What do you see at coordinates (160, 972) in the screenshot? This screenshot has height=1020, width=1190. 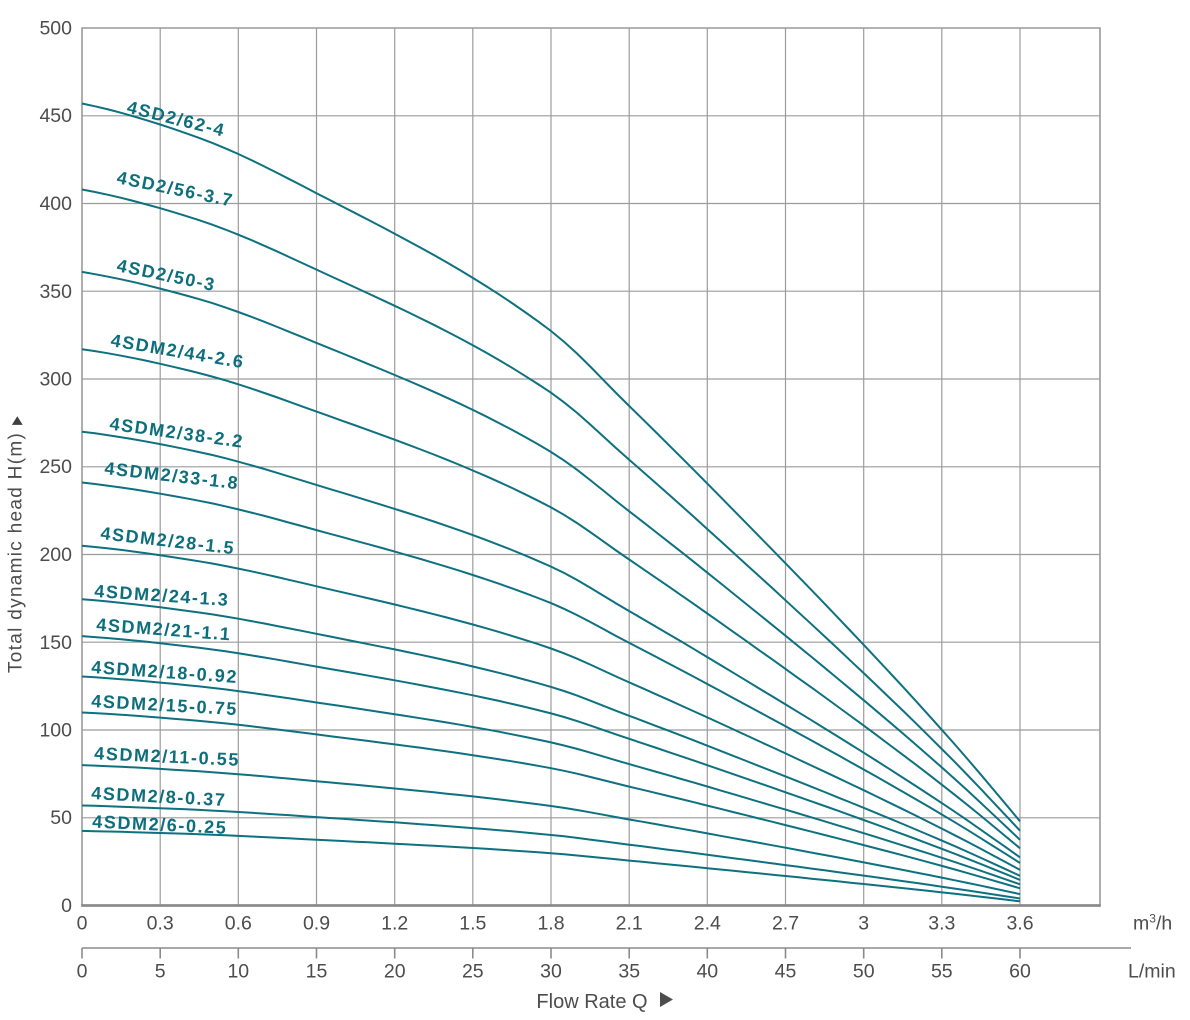 I see `svg-text: 5` at bounding box center [160, 972].